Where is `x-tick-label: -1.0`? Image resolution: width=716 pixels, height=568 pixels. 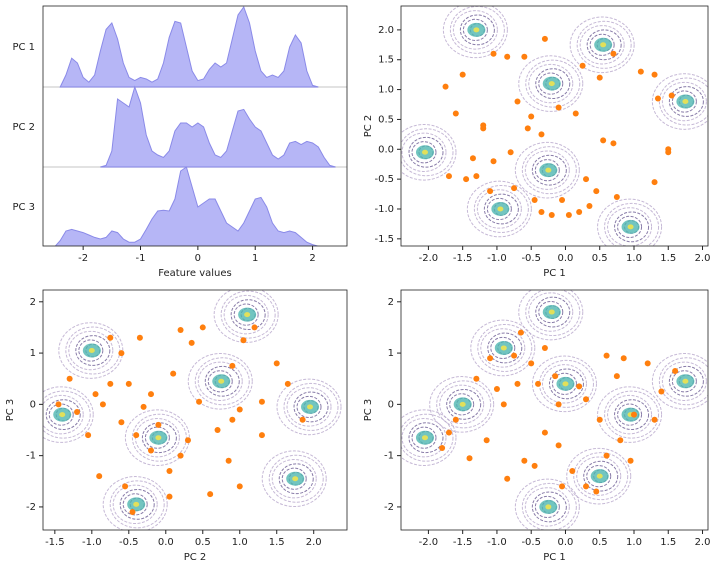
x-tick-label: -1.0 is located at coordinates (497, 258).